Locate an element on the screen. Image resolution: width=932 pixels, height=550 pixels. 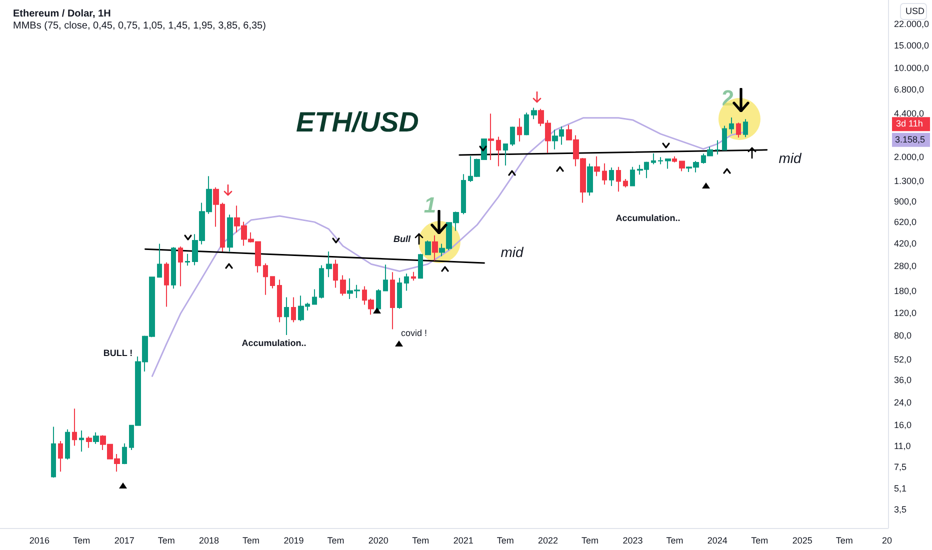
y-tick-label: 11,0 is located at coordinates (902, 445).